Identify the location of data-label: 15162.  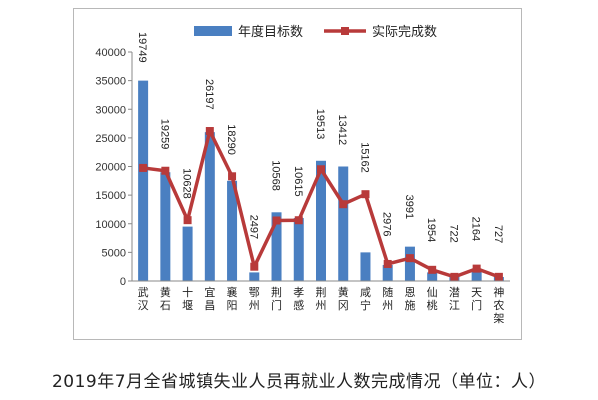
(364, 157).